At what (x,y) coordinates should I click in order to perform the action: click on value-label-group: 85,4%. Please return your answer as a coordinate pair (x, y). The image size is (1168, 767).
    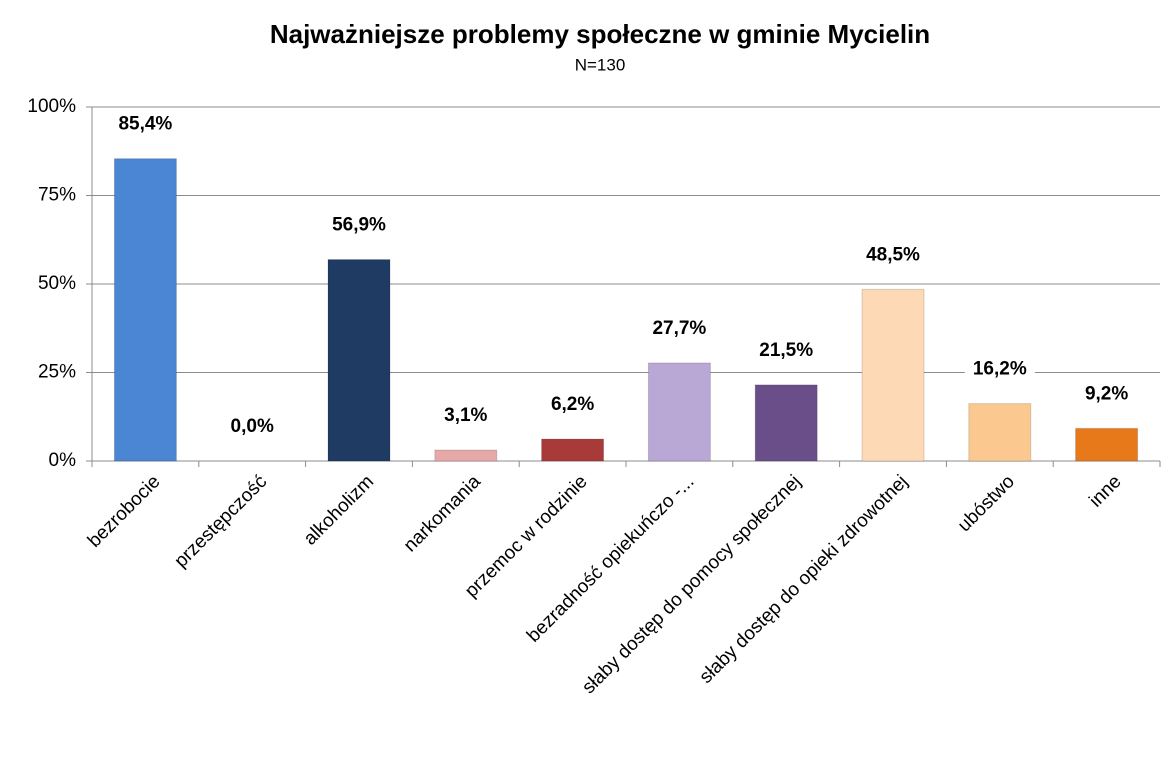
    Looking at the image, I should click on (145, 124).